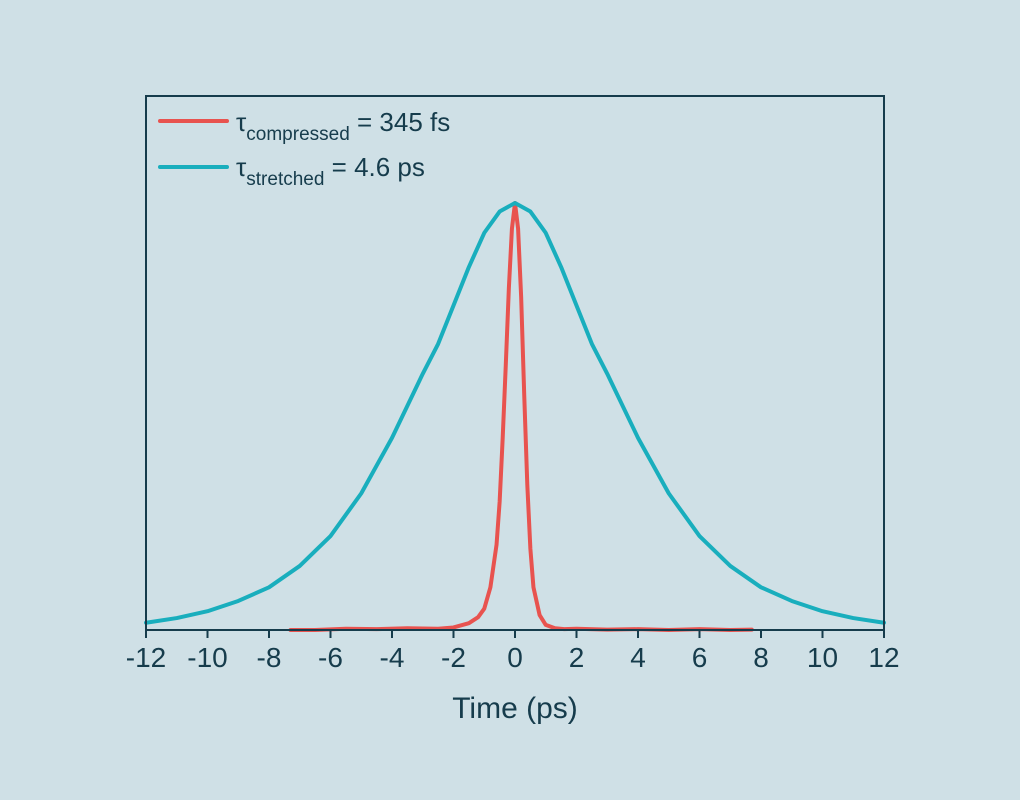 Image resolution: width=1020 pixels, height=800 pixels. Describe the element at coordinates (453, 657) in the screenshot. I see `x-tick-label: -2` at that location.